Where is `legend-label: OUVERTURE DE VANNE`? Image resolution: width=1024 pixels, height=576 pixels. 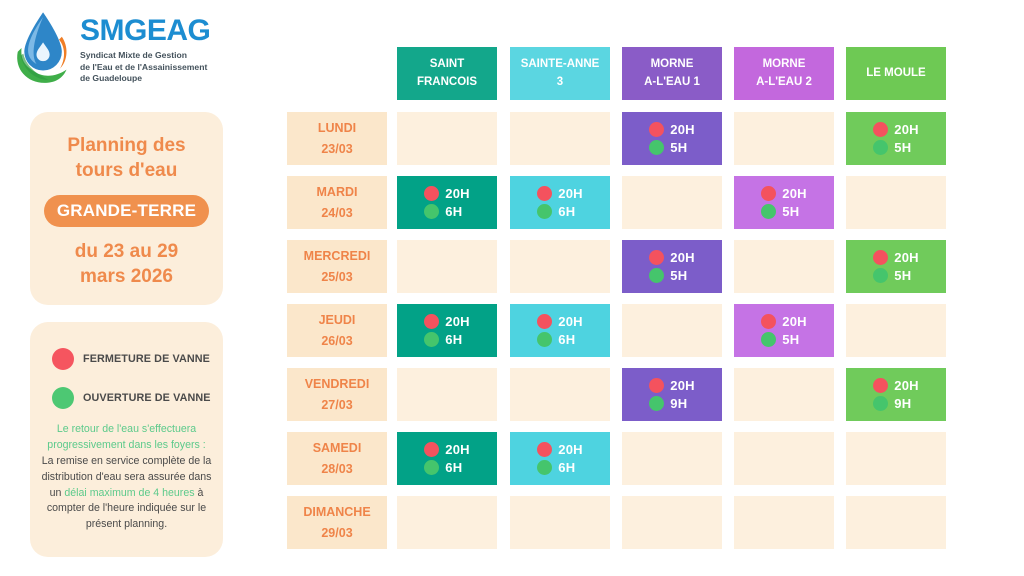
legend-label: OUVERTURE DE VANNE is located at coordinates (147, 398).